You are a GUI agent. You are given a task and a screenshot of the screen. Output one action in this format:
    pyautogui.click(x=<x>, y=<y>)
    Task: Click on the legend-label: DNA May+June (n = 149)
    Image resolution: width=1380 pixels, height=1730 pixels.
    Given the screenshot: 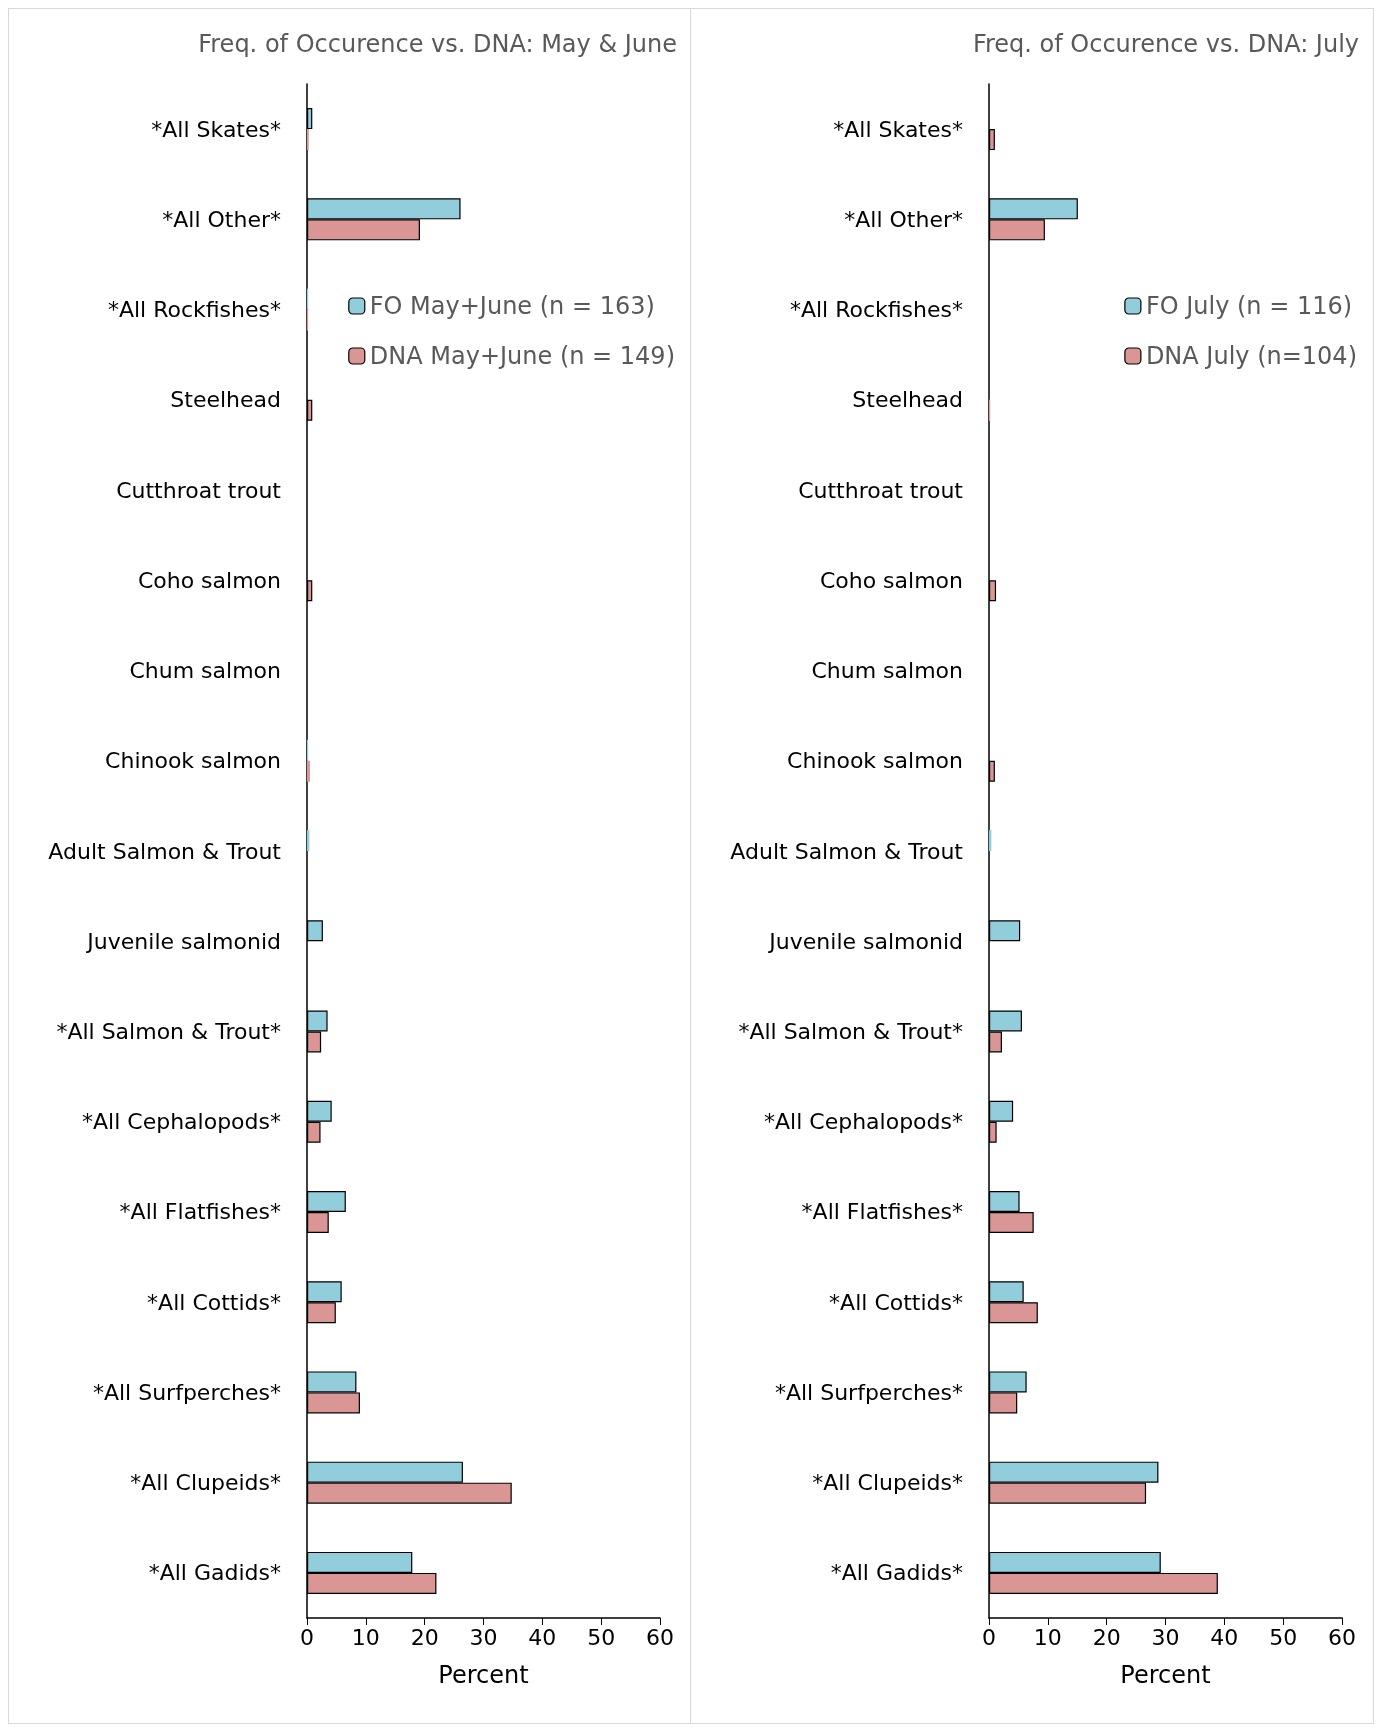 What is the action you would take?
    pyautogui.click(x=522, y=356)
    